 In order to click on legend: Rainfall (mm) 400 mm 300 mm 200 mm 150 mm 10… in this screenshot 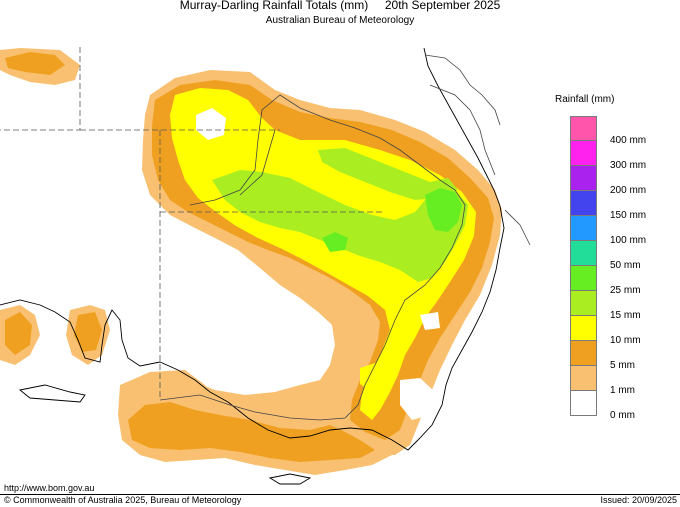, I will do `click(610, 264)`.